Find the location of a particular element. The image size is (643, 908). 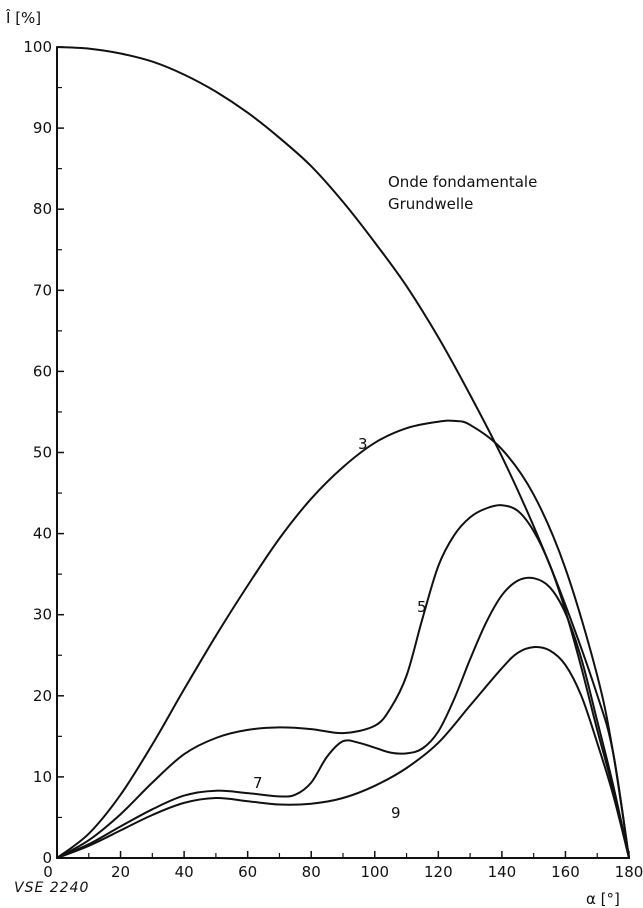

x-tick-label: 80 is located at coordinates (311, 872).